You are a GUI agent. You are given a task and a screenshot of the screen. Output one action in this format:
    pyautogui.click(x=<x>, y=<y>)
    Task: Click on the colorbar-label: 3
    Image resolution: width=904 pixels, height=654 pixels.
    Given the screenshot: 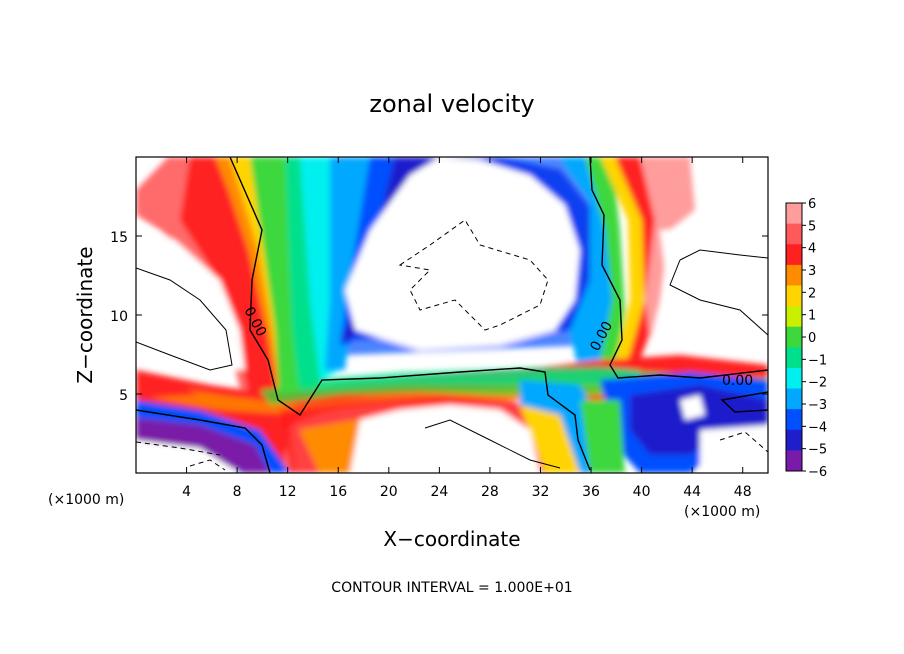 What is the action you would take?
    pyautogui.click(x=812, y=271)
    